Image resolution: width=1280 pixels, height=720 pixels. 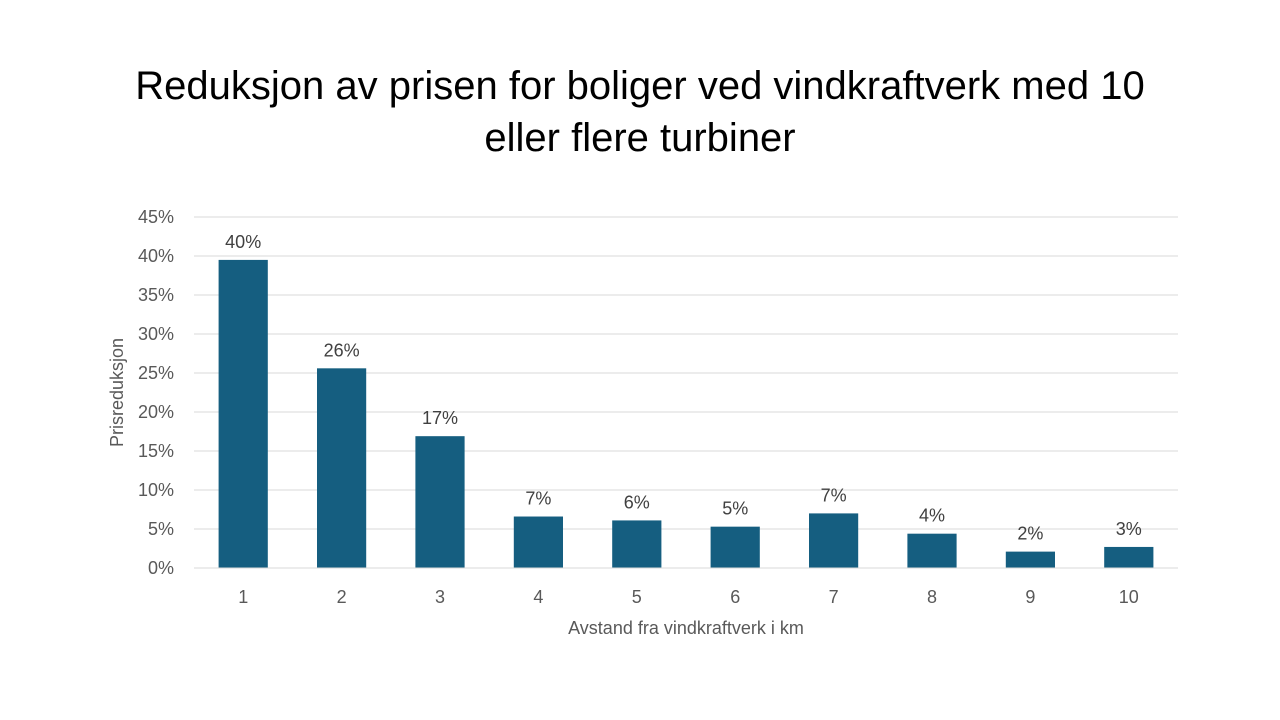 I want to click on x-tick-label: 7, so click(x=834, y=597).